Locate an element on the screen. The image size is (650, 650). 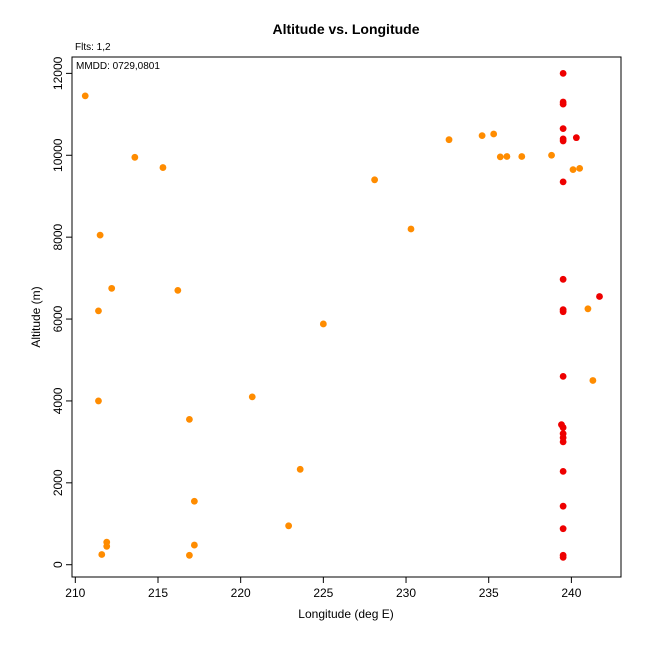
x-tick-label: 215 is located at coordinates (158, 593).